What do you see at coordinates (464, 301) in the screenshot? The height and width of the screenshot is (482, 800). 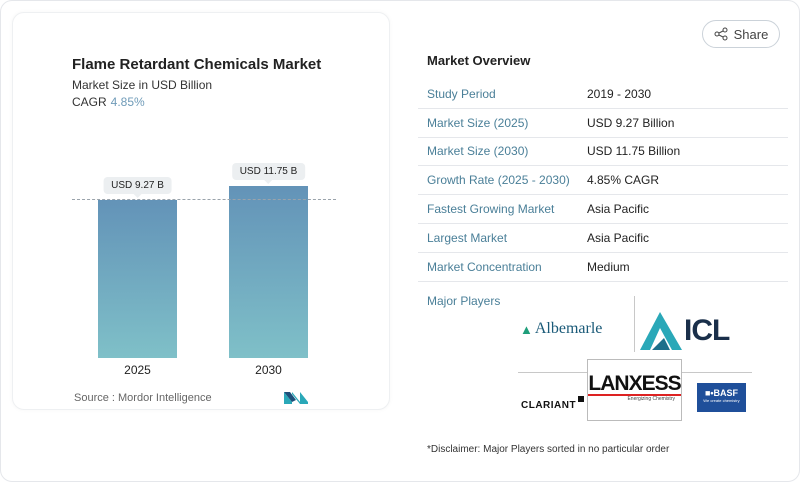 I see `major-players-label: Major Players` at bounding box center [464, 301].